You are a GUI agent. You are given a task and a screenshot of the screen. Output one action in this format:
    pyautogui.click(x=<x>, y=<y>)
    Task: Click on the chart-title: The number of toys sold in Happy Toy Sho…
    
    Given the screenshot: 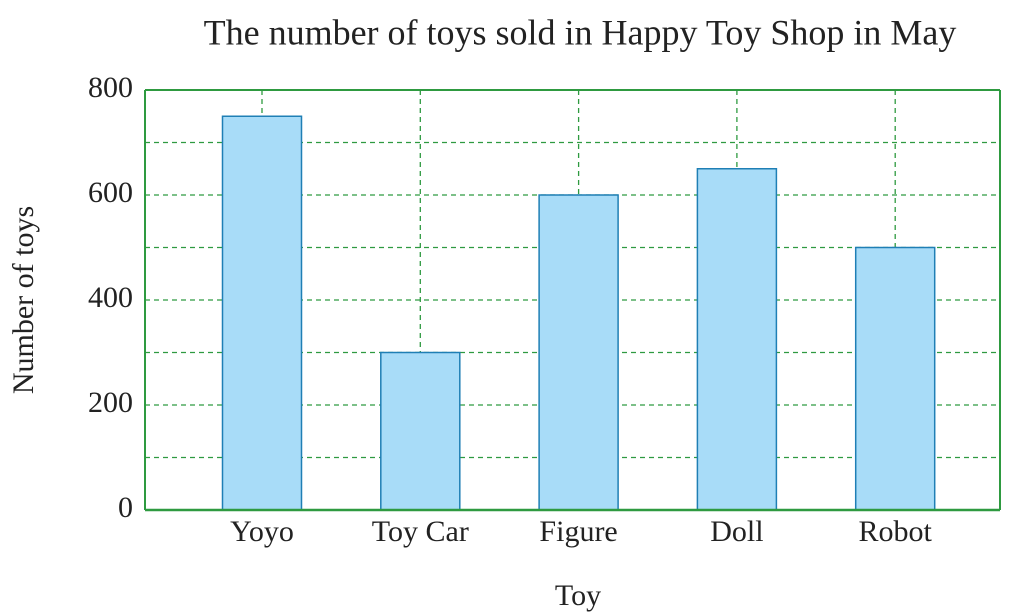 What is the action you would take?
    pyautogui.click(x=580, y=32)
    